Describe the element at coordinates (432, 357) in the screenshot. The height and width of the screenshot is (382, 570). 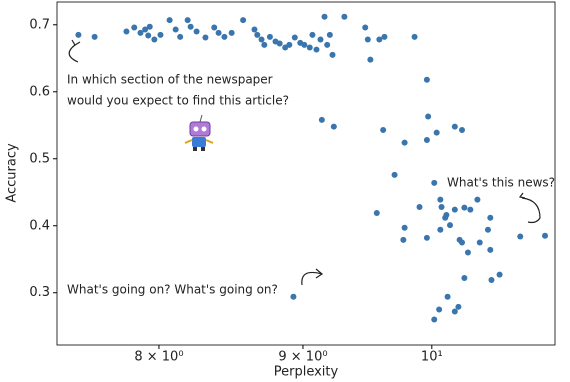
I see `x-tick-label: 10¹` at that location.